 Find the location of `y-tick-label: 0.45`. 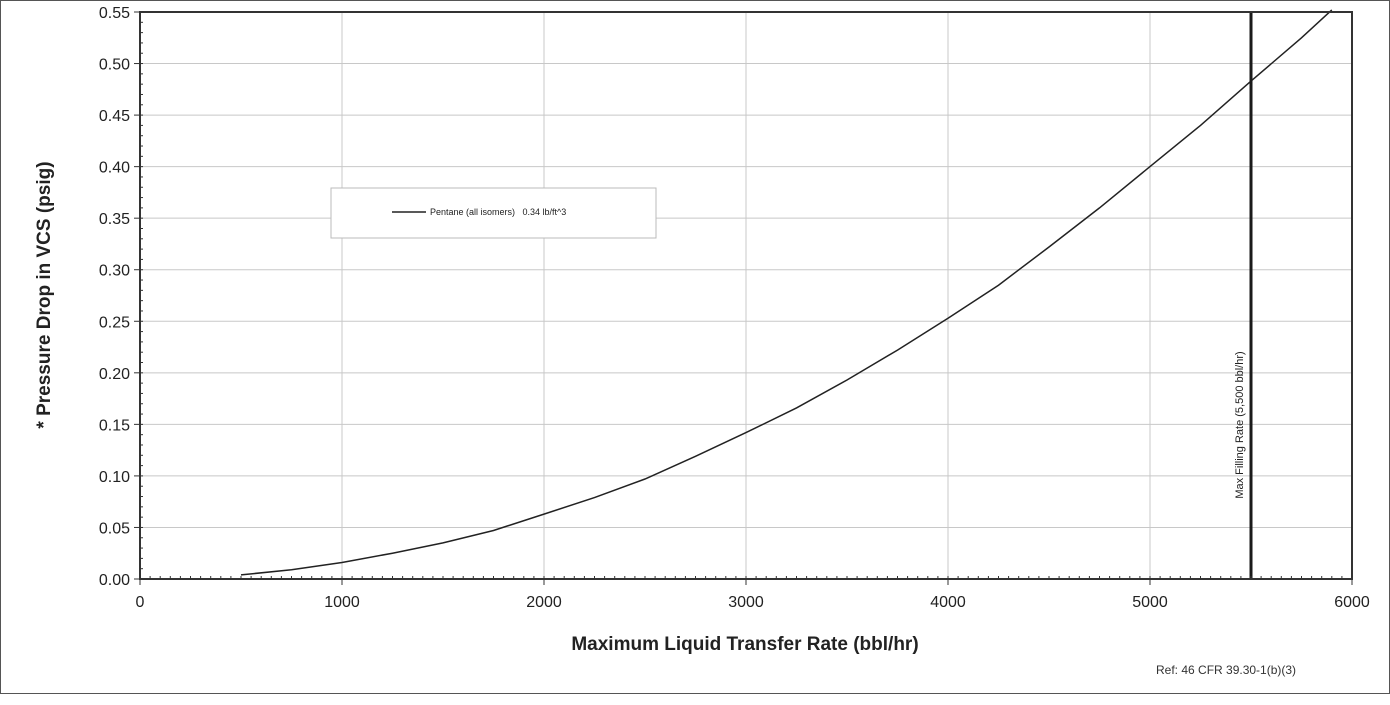

y-tick-label: 0.45 is located at coordinates (114, 116).